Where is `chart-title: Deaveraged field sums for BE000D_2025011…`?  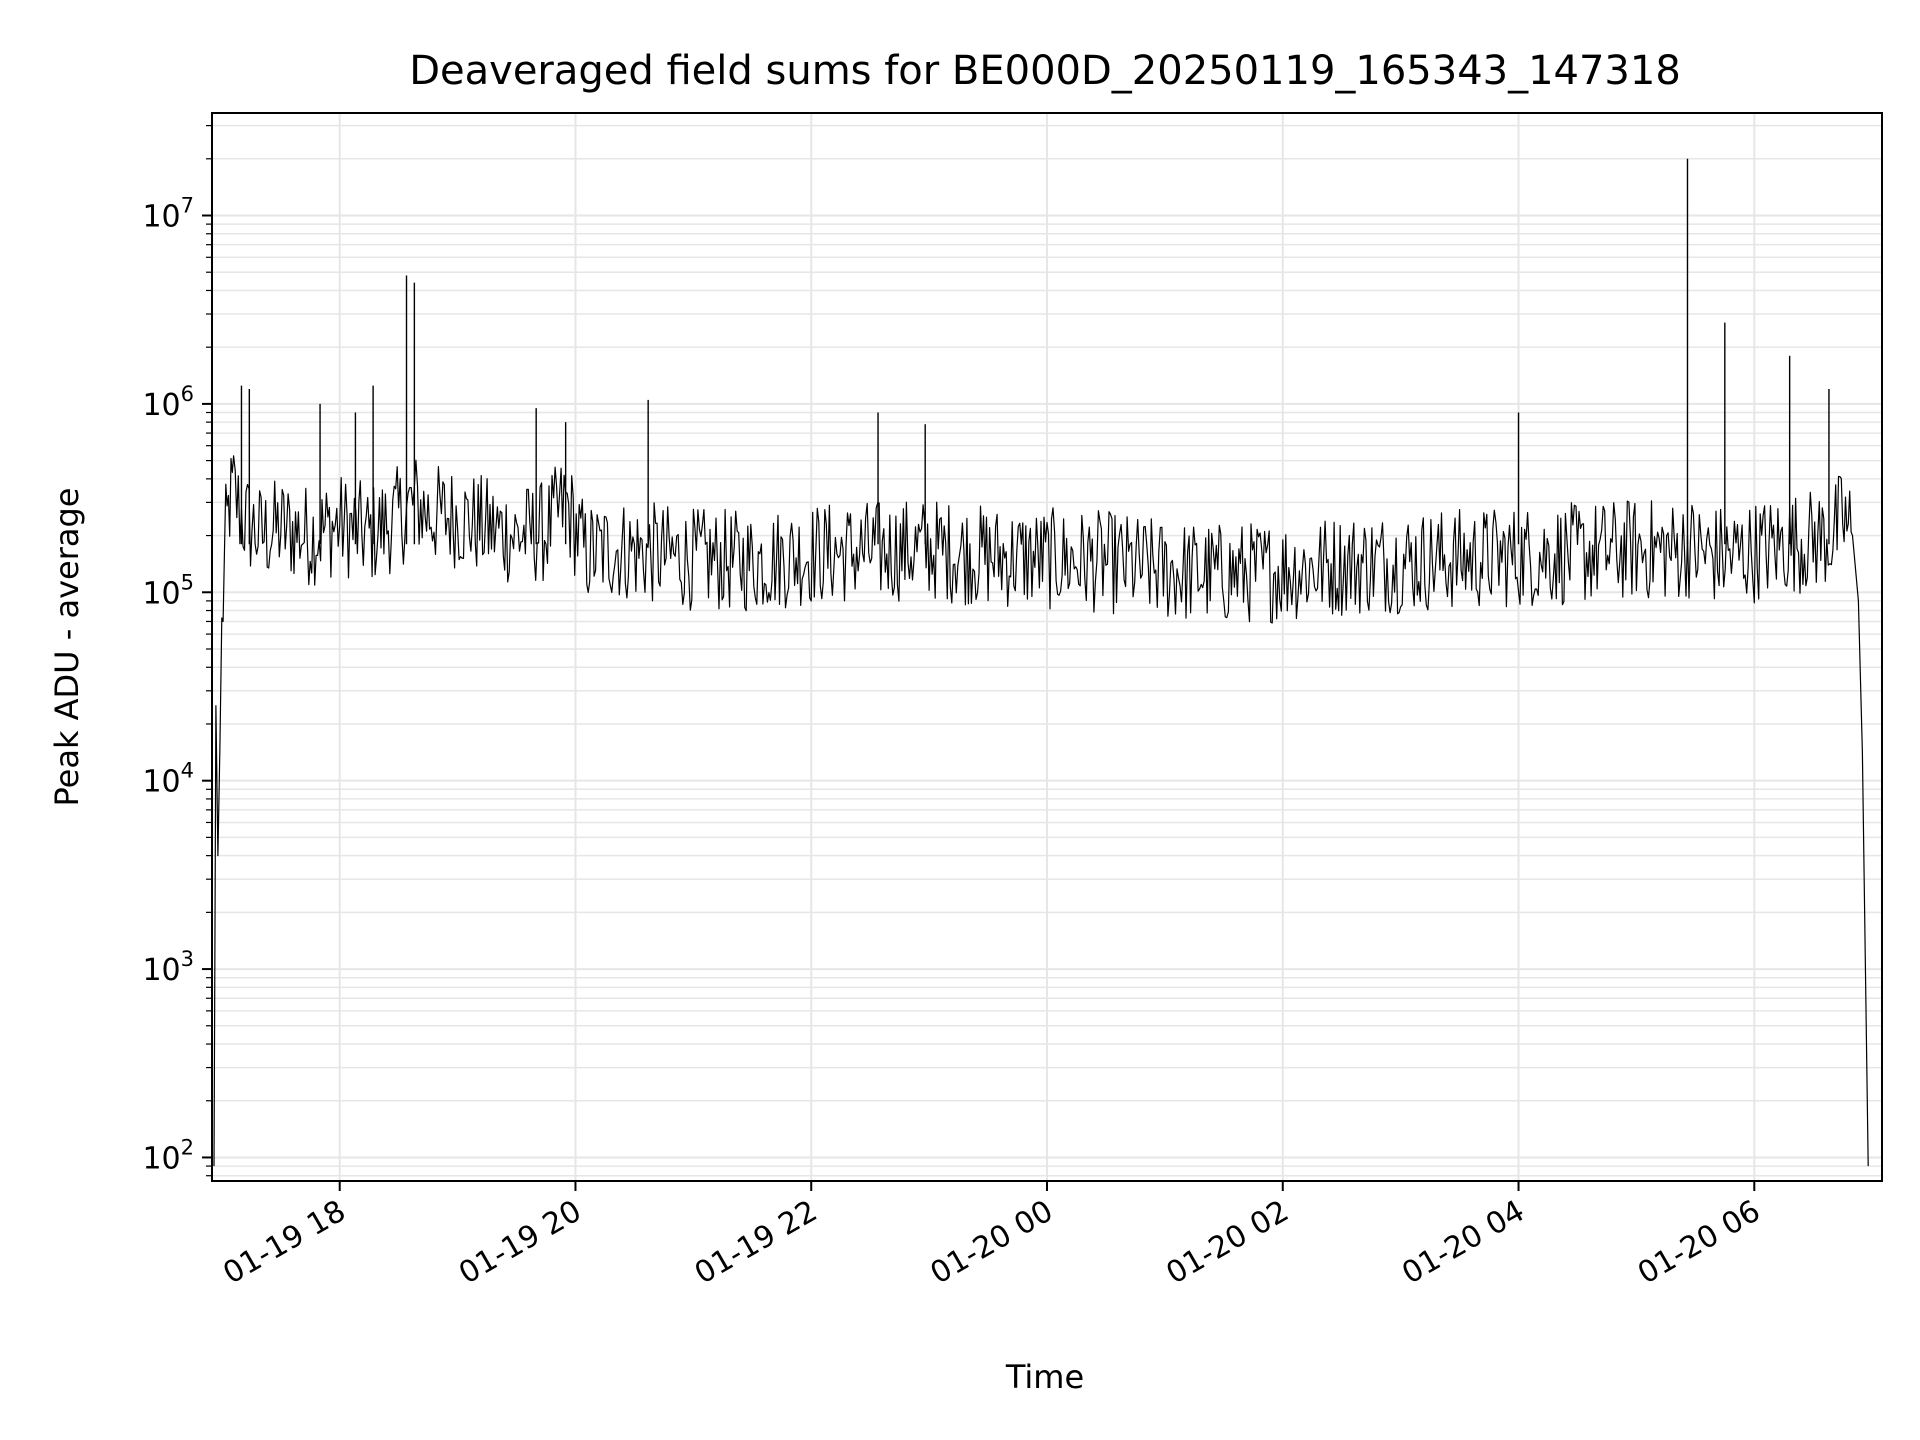 chart-title: Deaveraged field sums for BE000D_2025011… is located at coordinates (1045, 71).